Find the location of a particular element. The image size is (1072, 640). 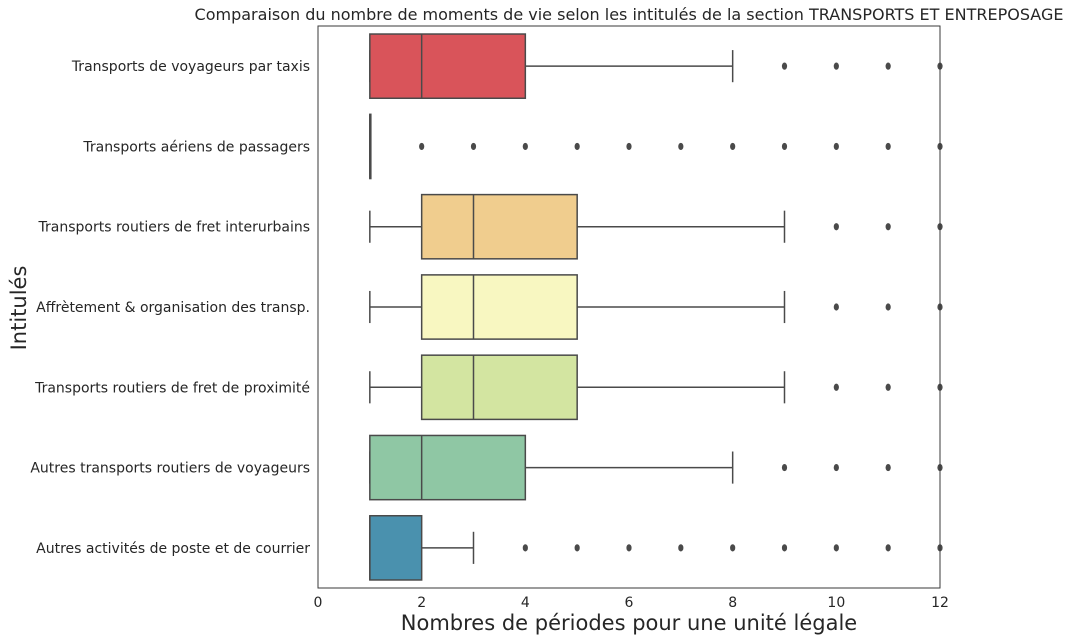

category-label: Autres transports routiers de voyageurs is located at coordinates (170, 469).